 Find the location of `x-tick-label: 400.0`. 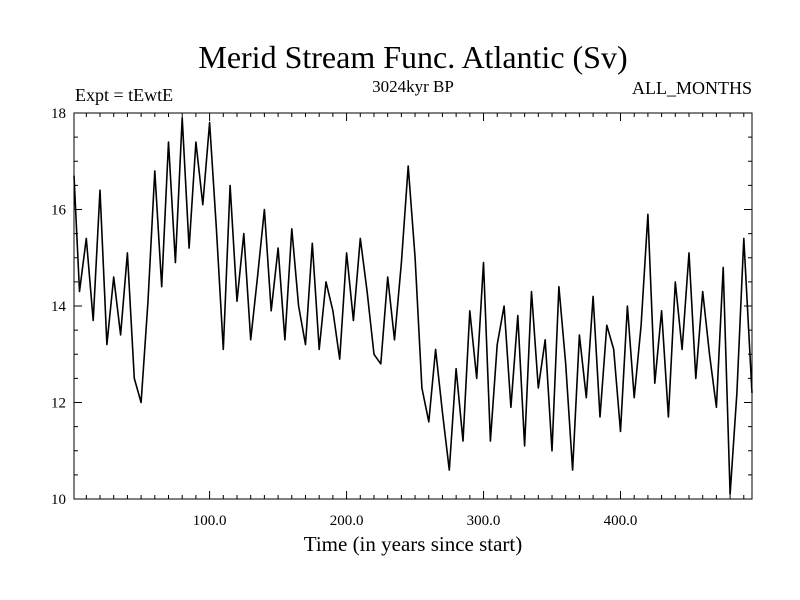

x-tick-label: 400.0 is located at coordinates (621, 521).